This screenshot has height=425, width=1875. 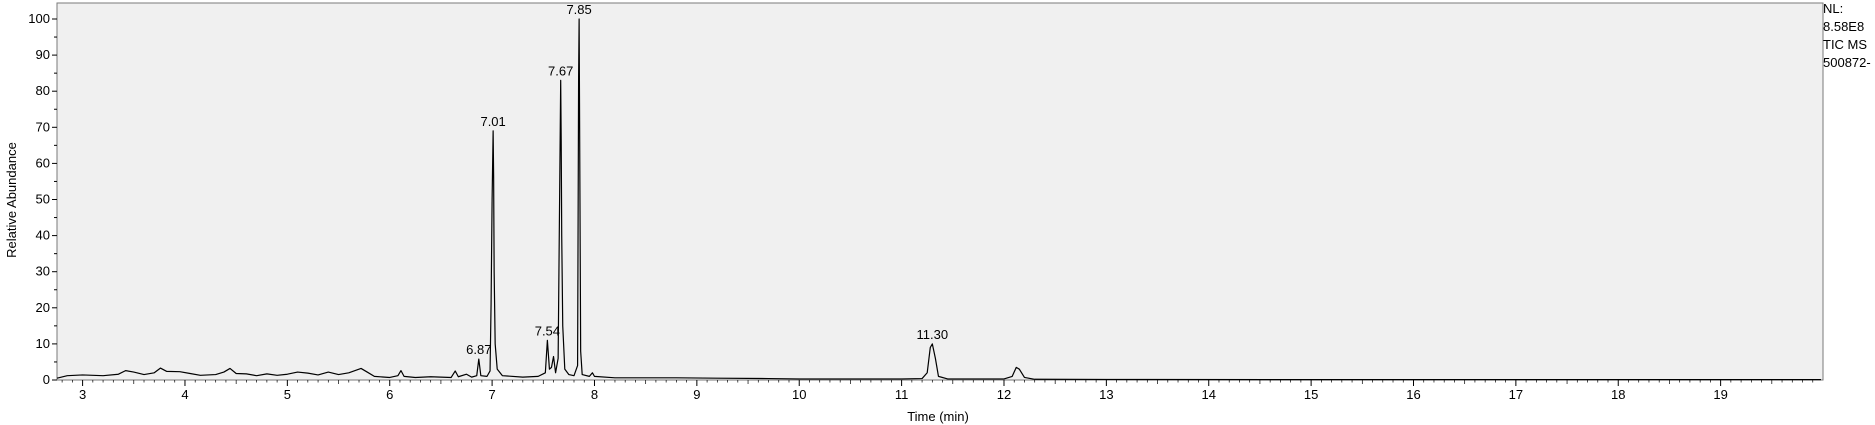 I want to click on y-tick-label: 20, so click(x=43, y=307).